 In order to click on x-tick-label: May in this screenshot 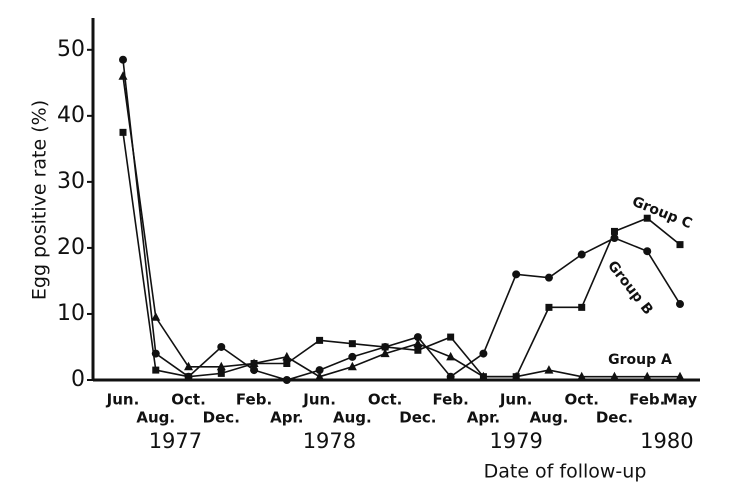, I will do `click(680, 400)`.